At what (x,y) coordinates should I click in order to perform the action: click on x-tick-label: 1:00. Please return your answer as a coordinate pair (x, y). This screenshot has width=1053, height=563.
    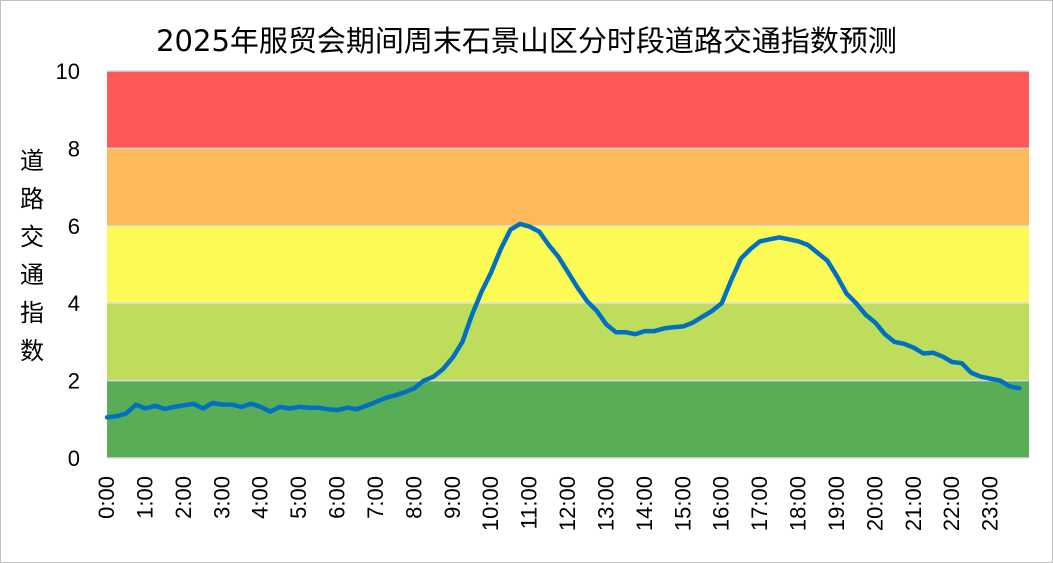
    Looking at the image, I should click on (144, 497).